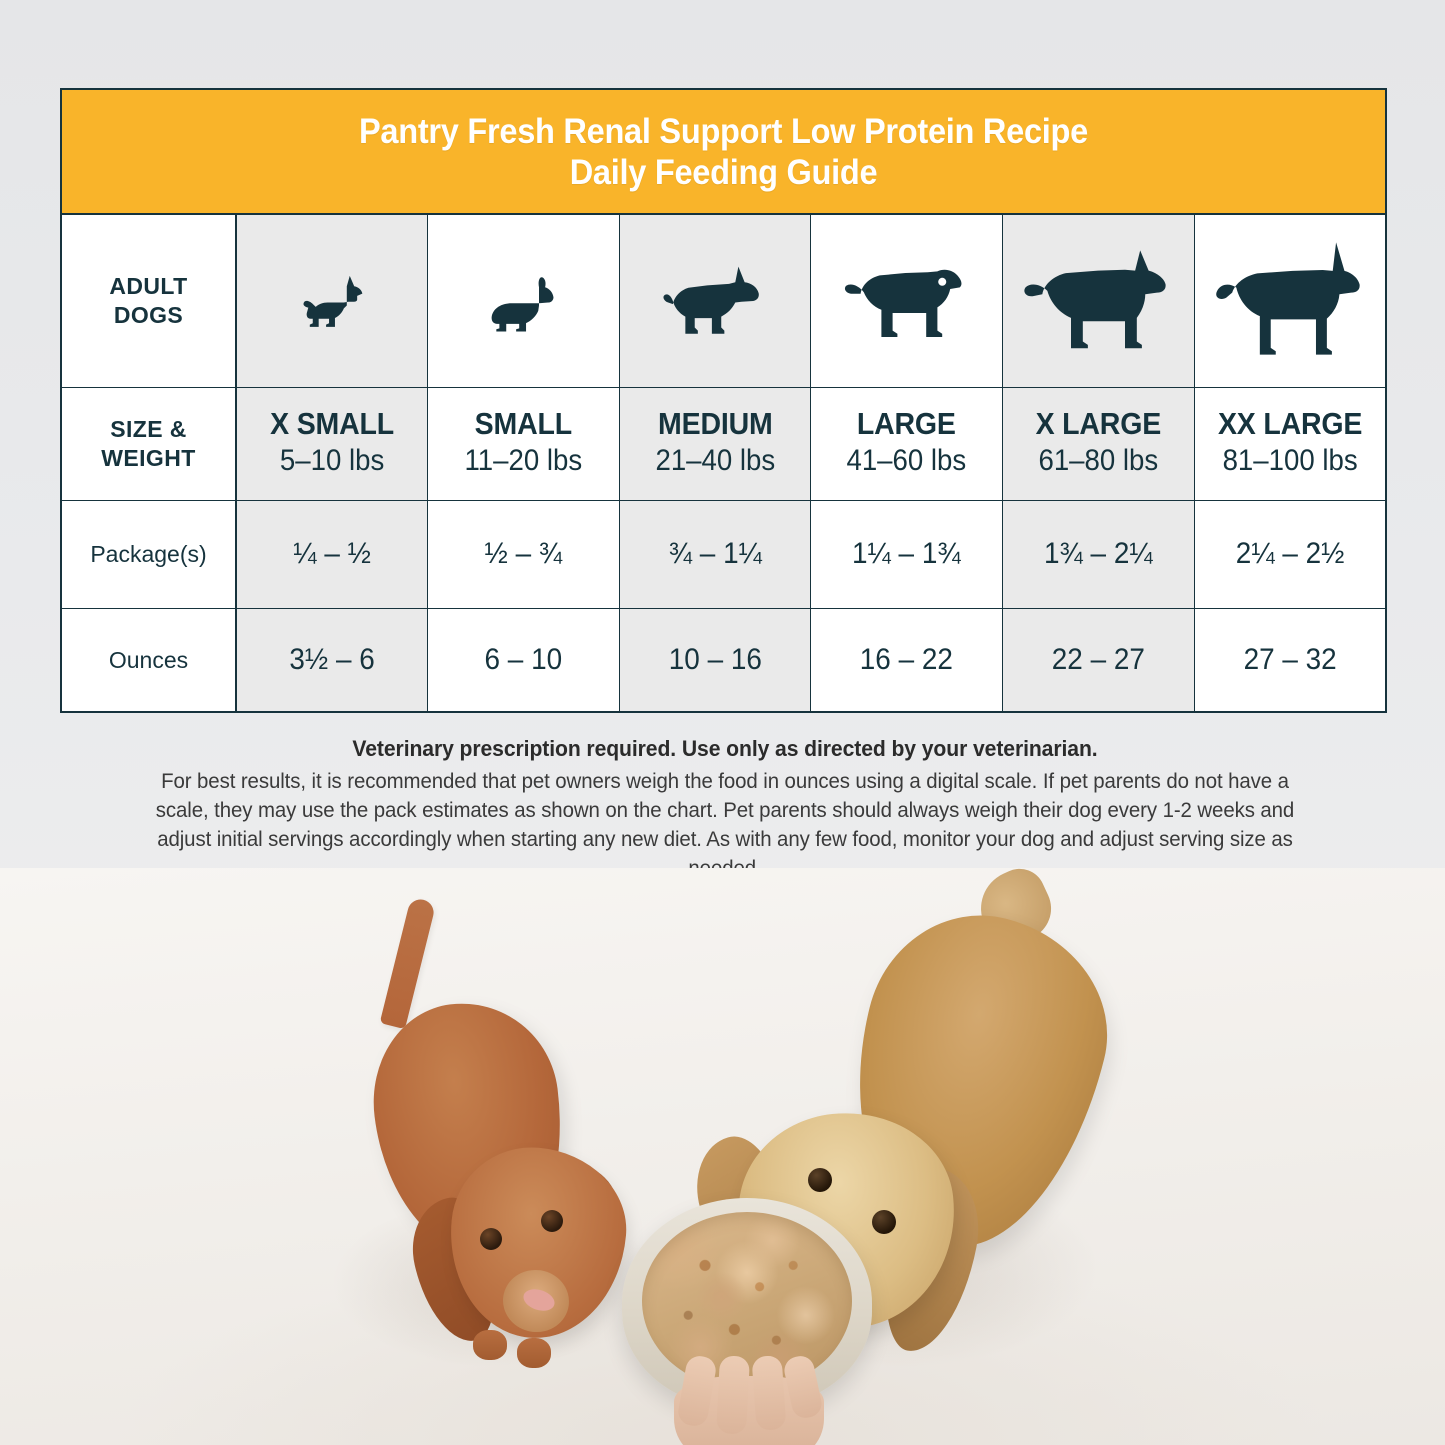 The width and height of the screenshot is (1445, 1445). I want to click on row-label-packages: Package(s), so click(148, 554).